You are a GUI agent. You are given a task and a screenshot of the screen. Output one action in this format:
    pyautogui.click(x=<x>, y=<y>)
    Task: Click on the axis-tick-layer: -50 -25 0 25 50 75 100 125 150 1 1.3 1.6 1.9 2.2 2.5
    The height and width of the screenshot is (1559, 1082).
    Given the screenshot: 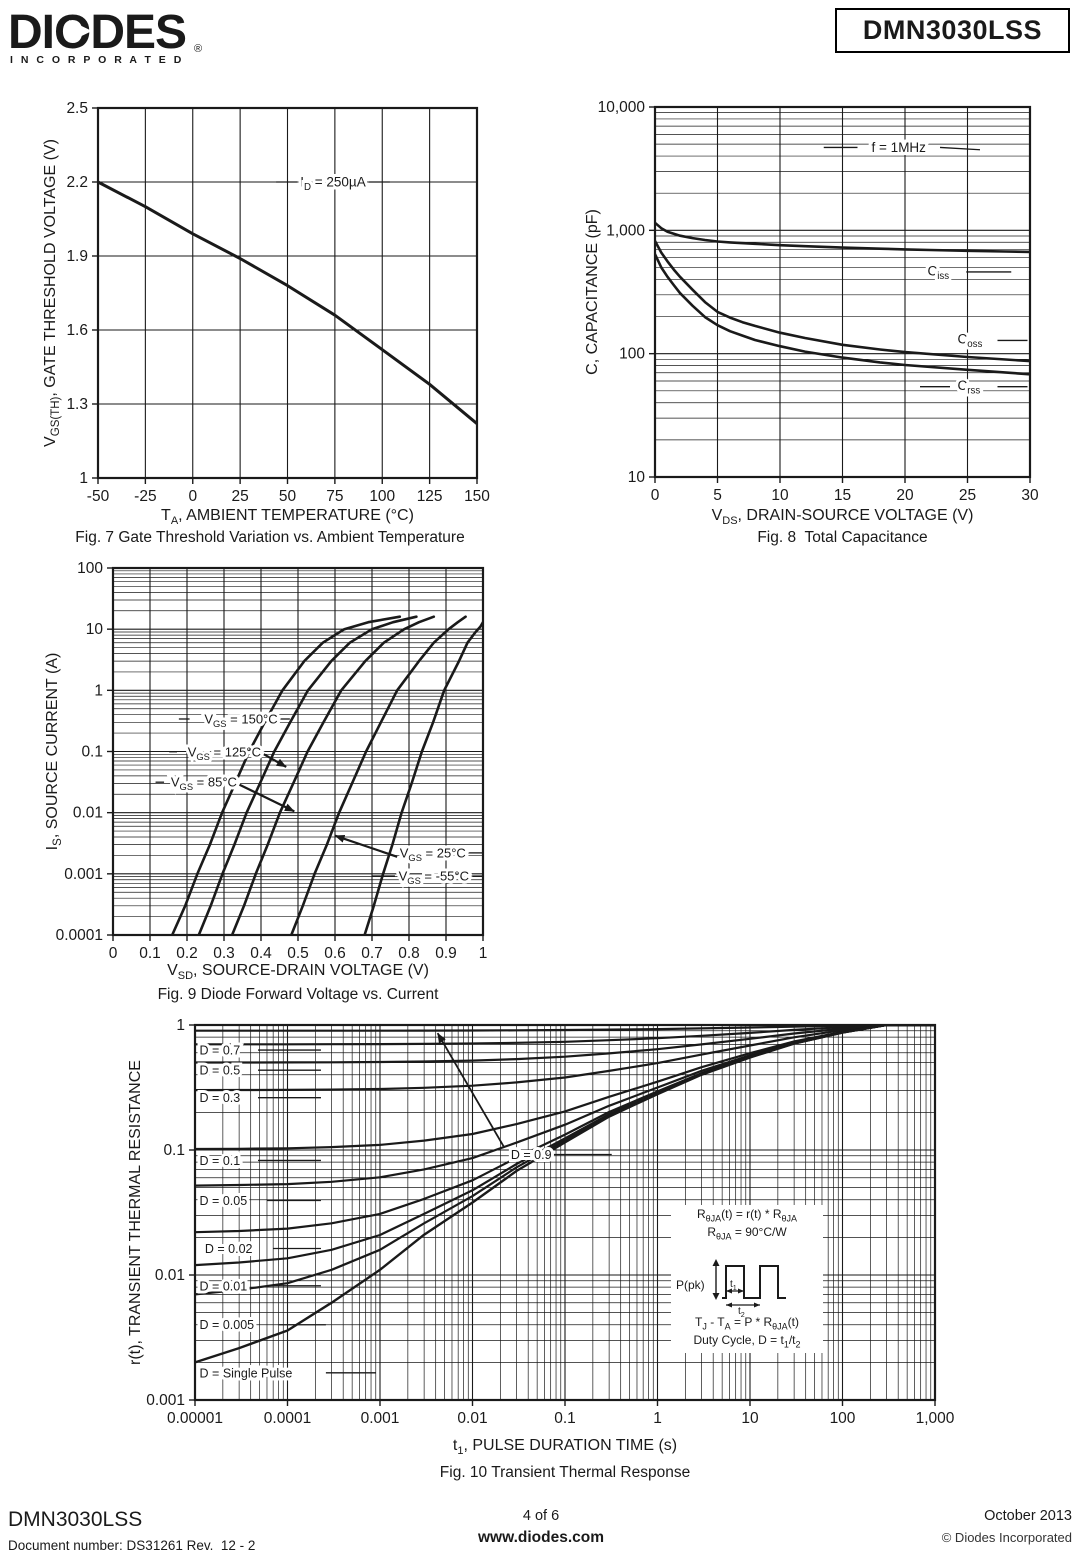 What is the action you would take?
    pyautogui.click(x=278, y=302)
    